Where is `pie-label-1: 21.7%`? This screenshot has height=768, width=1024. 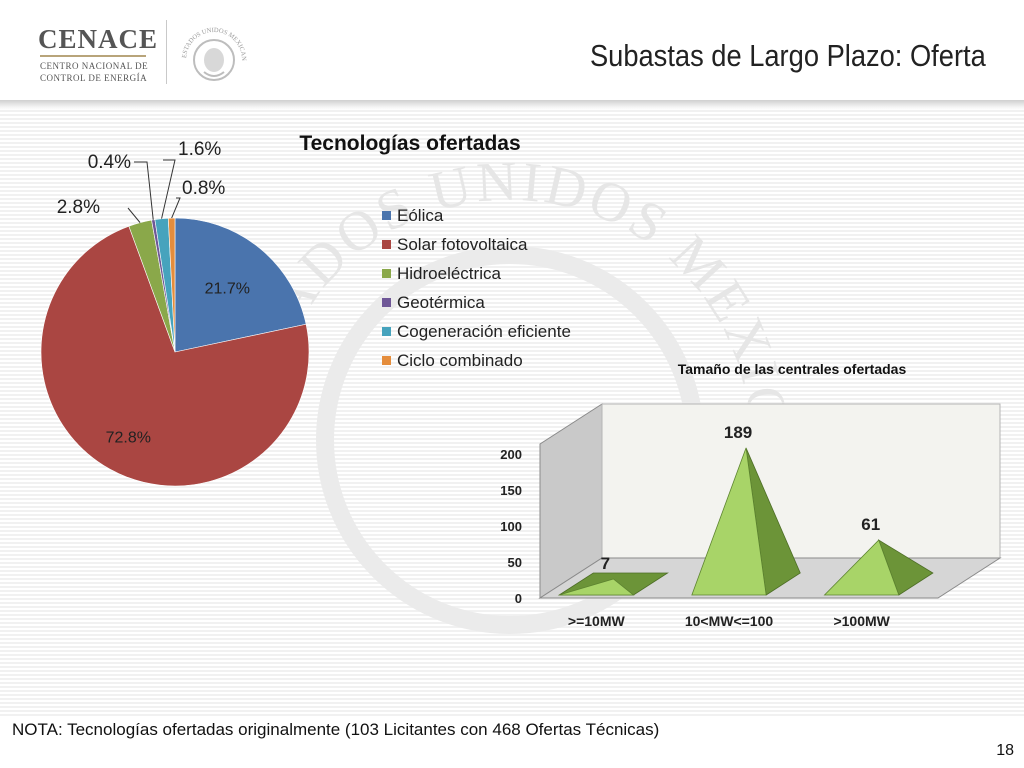
pie-label-1: 21.7% is located at coordinates (227, 288).